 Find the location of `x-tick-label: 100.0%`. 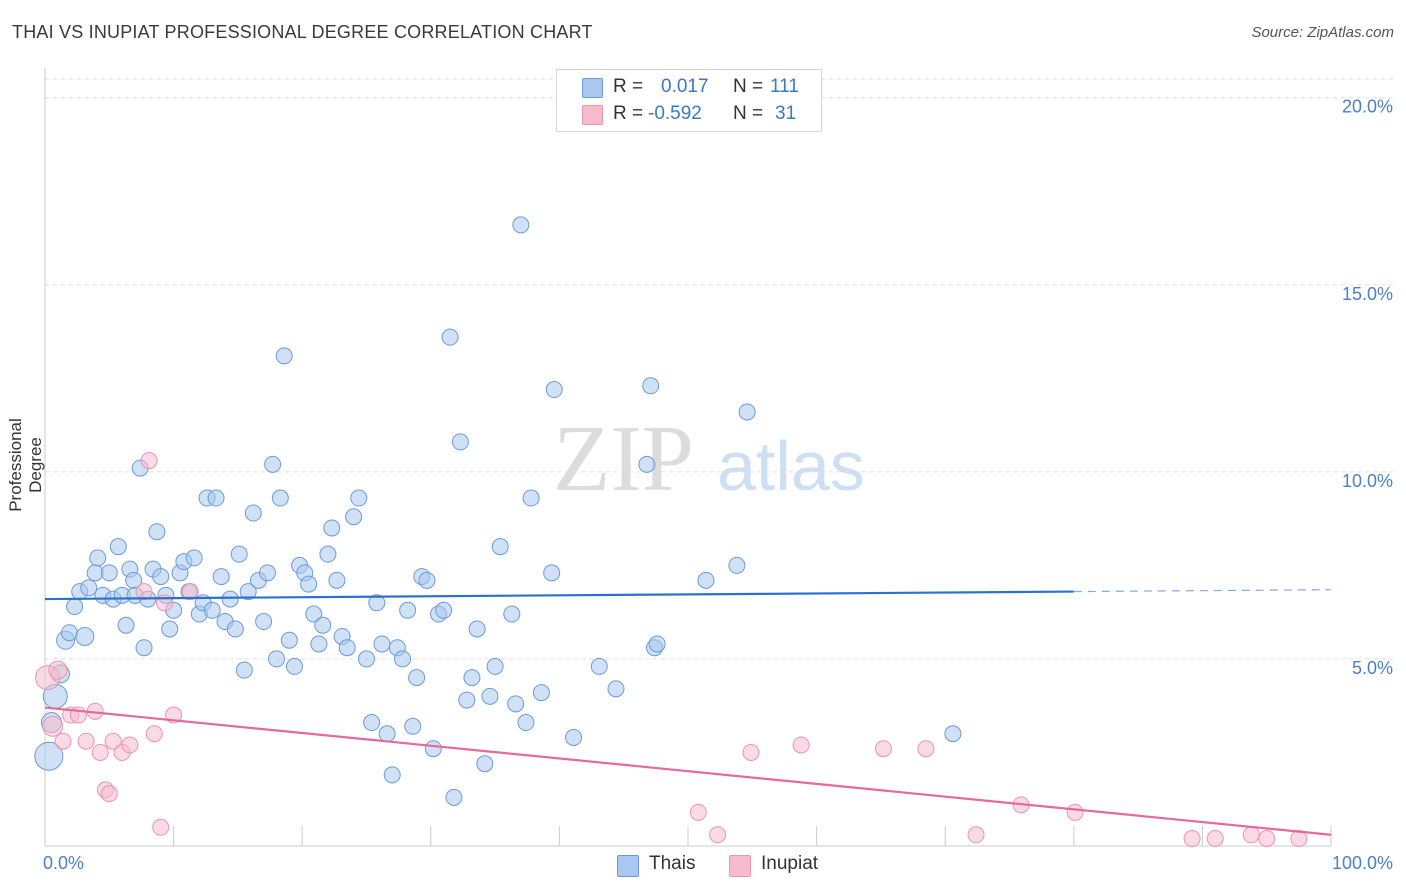

x-tick-label: 100.0% is located at coordinates (1362, 863).